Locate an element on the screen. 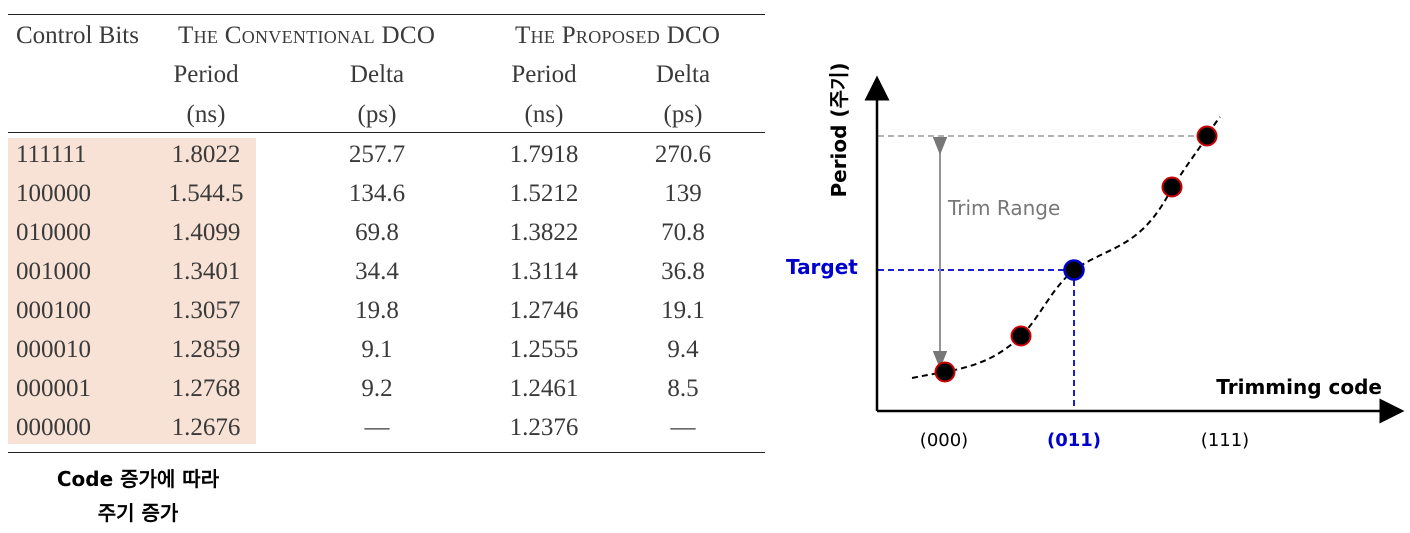 The image size is (1410, 533). cell-bits: 000010 is located at coordinates (53, 349).